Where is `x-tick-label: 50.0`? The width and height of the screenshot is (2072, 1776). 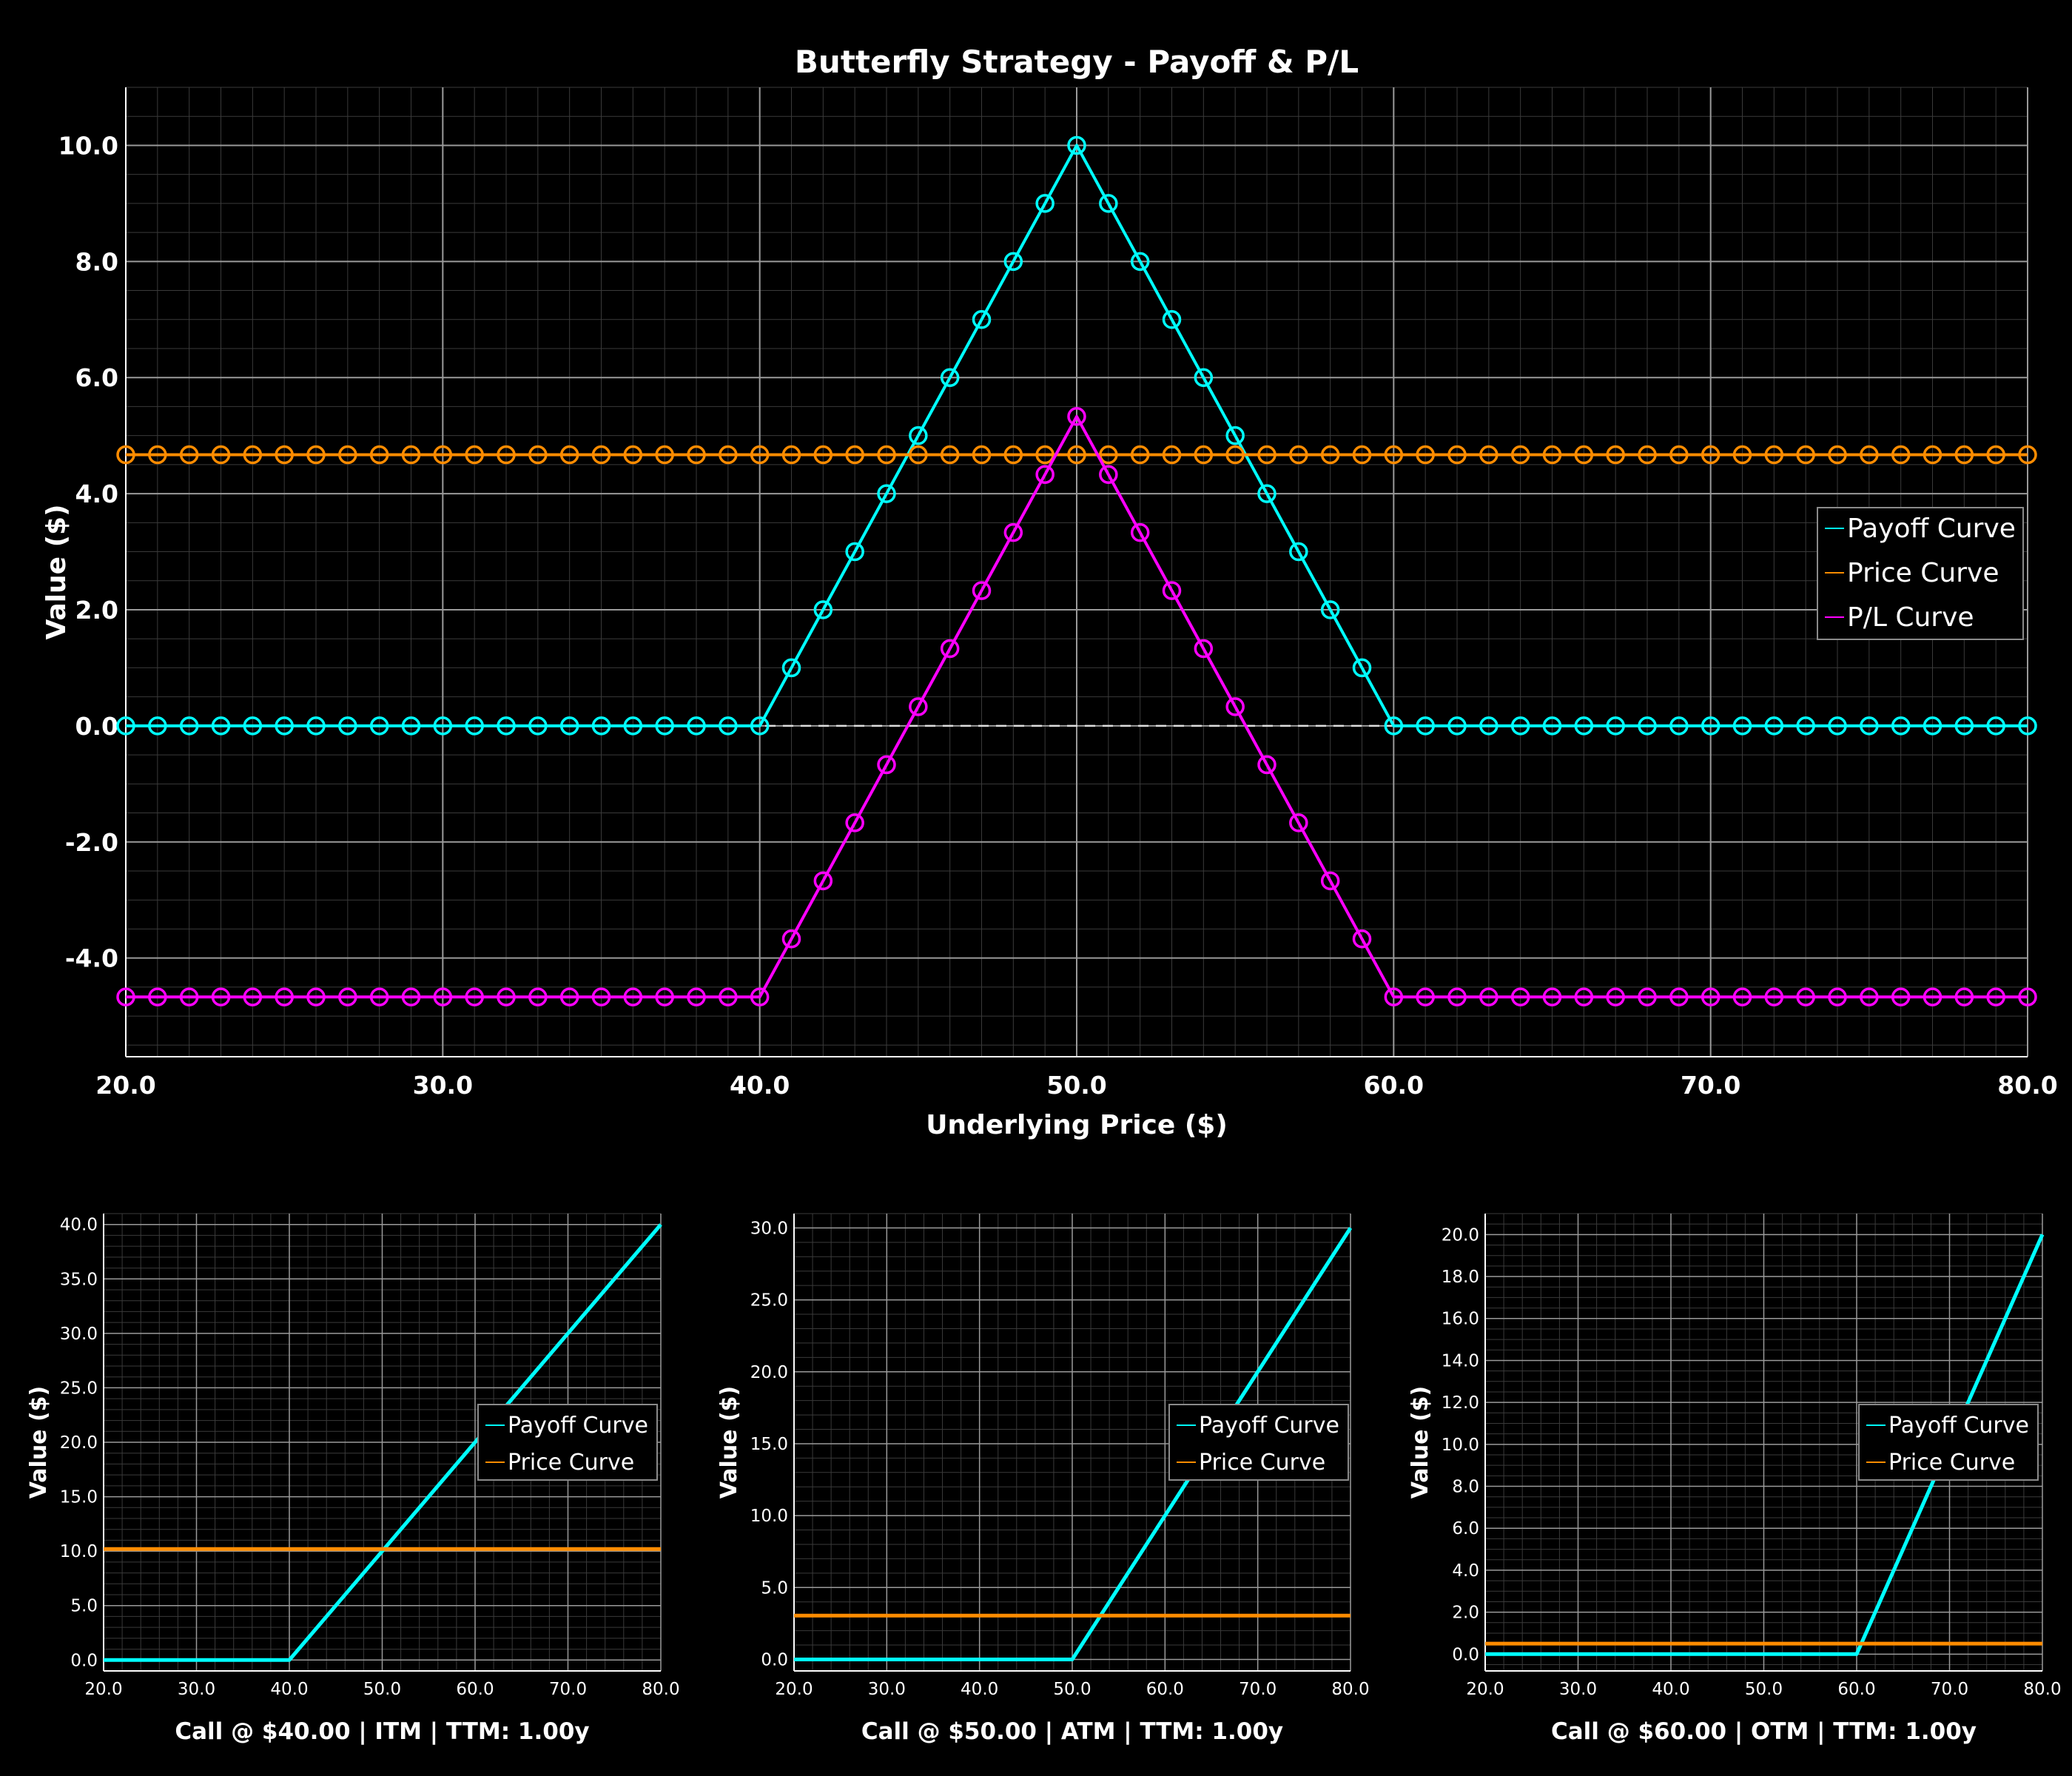 x-tick-label: 50.0 is located at coordinates (1072, 1689).